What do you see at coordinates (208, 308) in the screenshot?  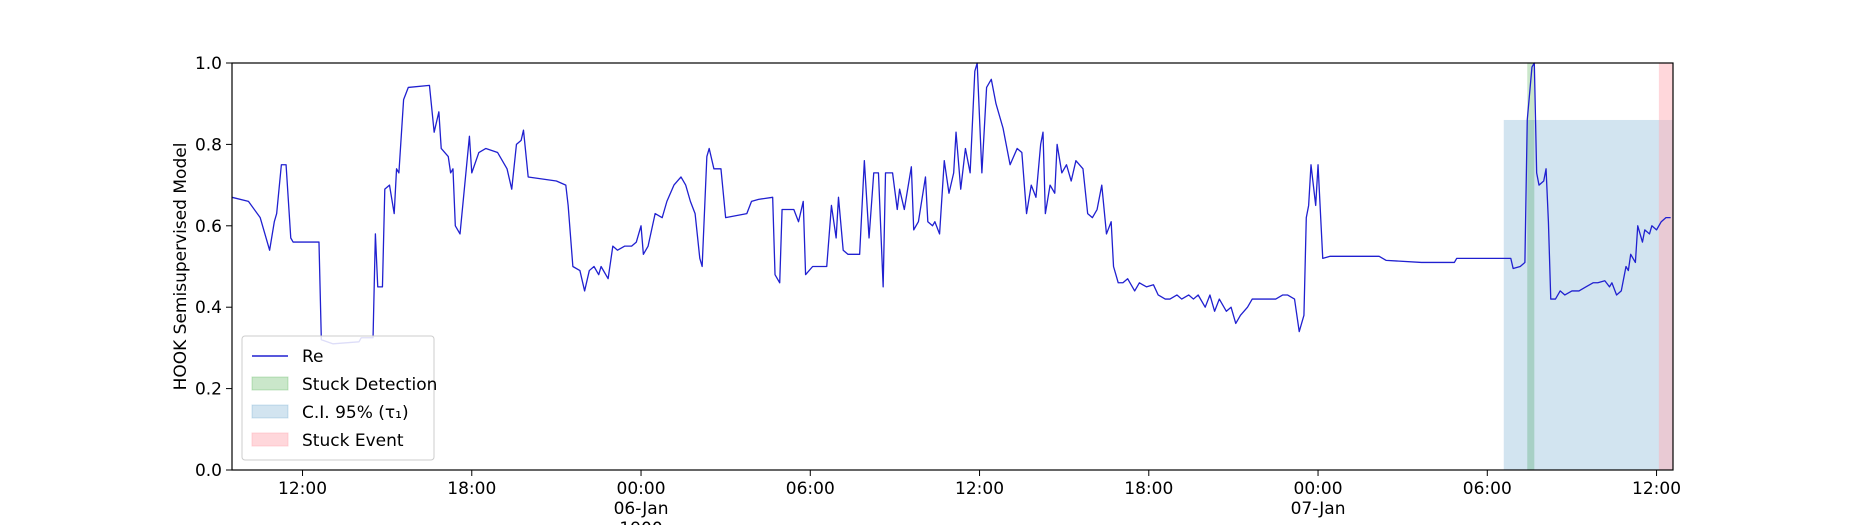 I see `y-tick-label: 0.4` at bounding box center [208, 308].